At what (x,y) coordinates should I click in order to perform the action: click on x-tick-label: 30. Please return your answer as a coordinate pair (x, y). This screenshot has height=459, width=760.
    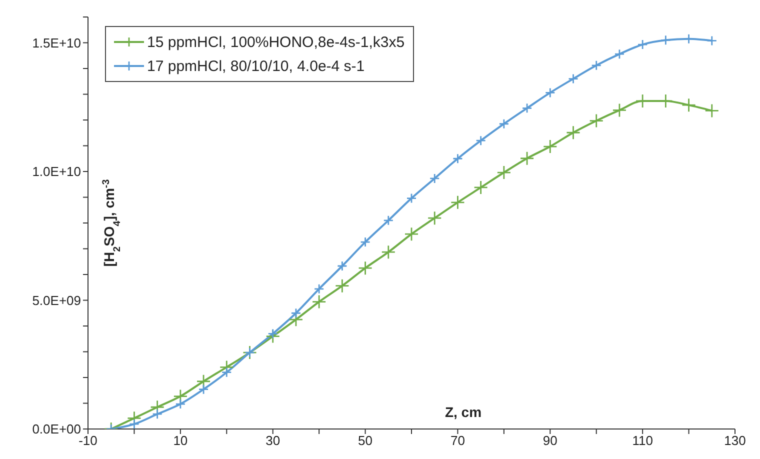
    Looking at the image, I should click on (273, 440).